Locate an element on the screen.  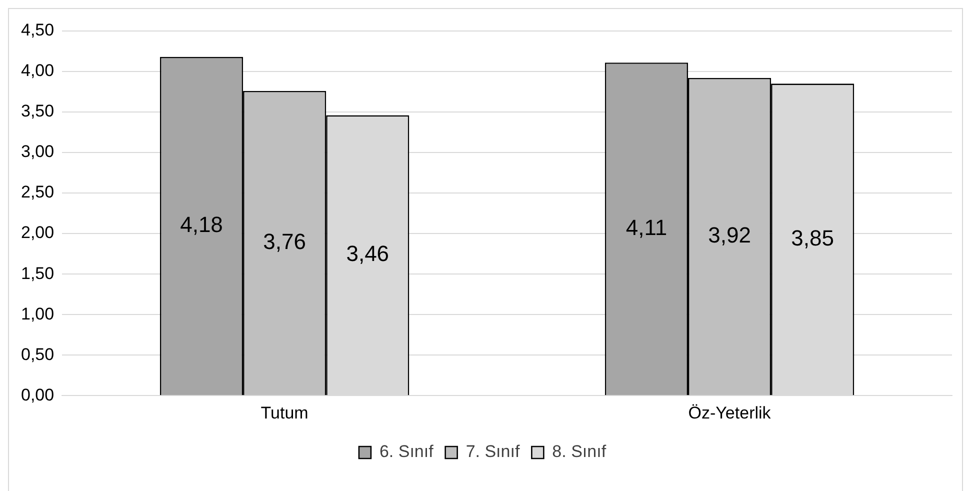
legend-label: 8. Sınıf is located at coordinates (579, 452).